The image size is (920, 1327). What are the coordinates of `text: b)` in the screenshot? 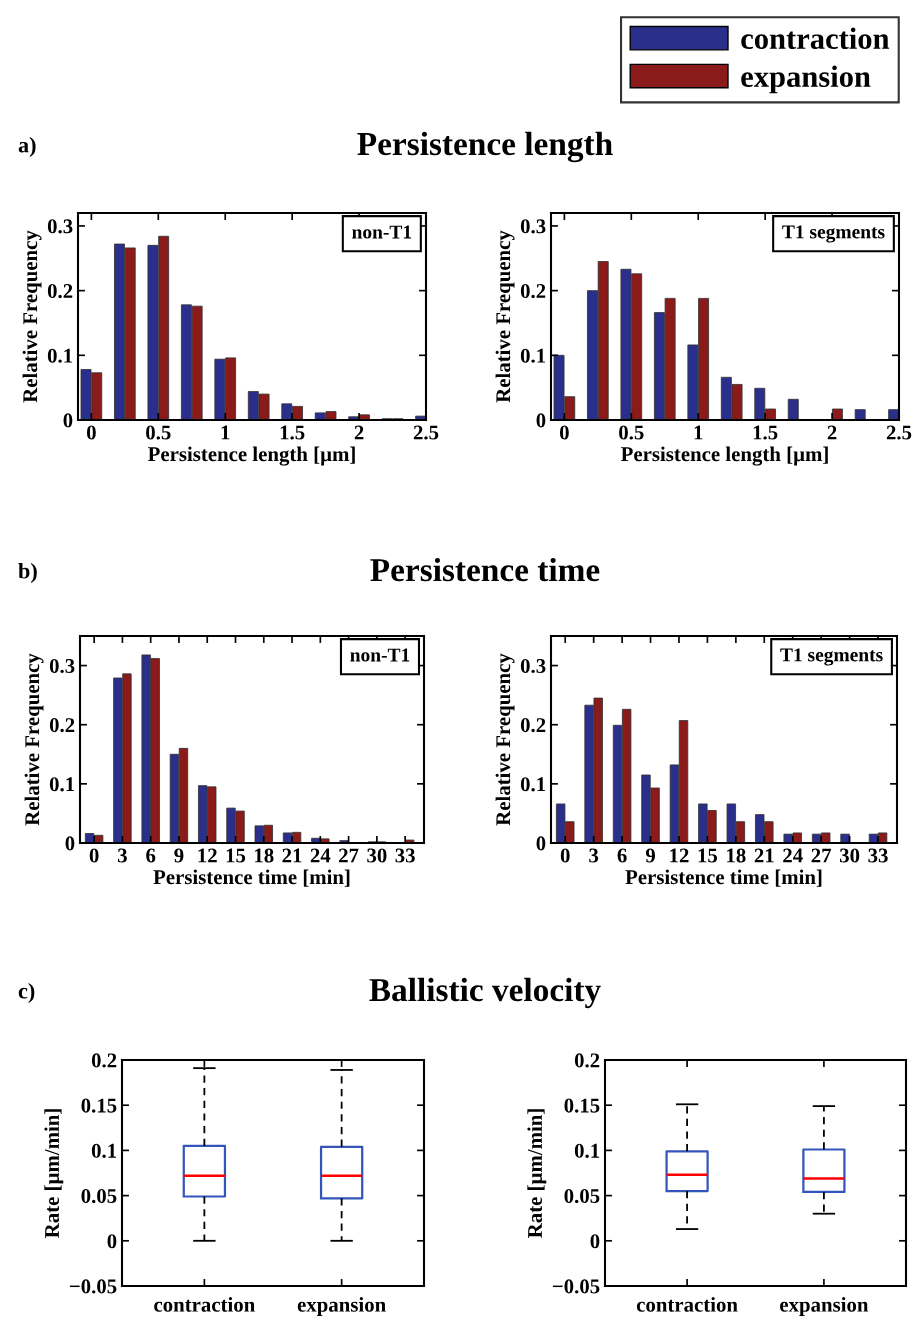 It's located at (27, 573).